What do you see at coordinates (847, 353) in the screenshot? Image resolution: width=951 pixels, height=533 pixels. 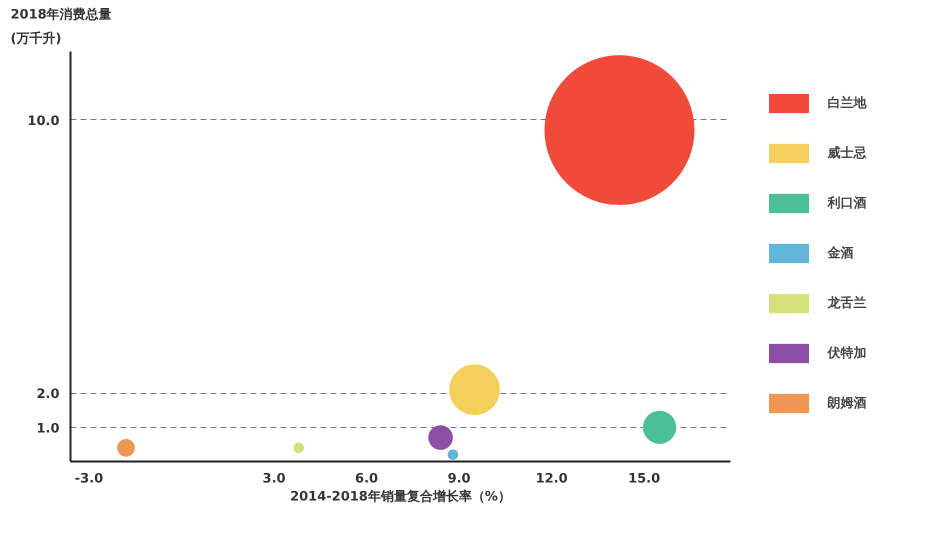 I see `legend-label: 伏特加` at bounding box center [847, 353].